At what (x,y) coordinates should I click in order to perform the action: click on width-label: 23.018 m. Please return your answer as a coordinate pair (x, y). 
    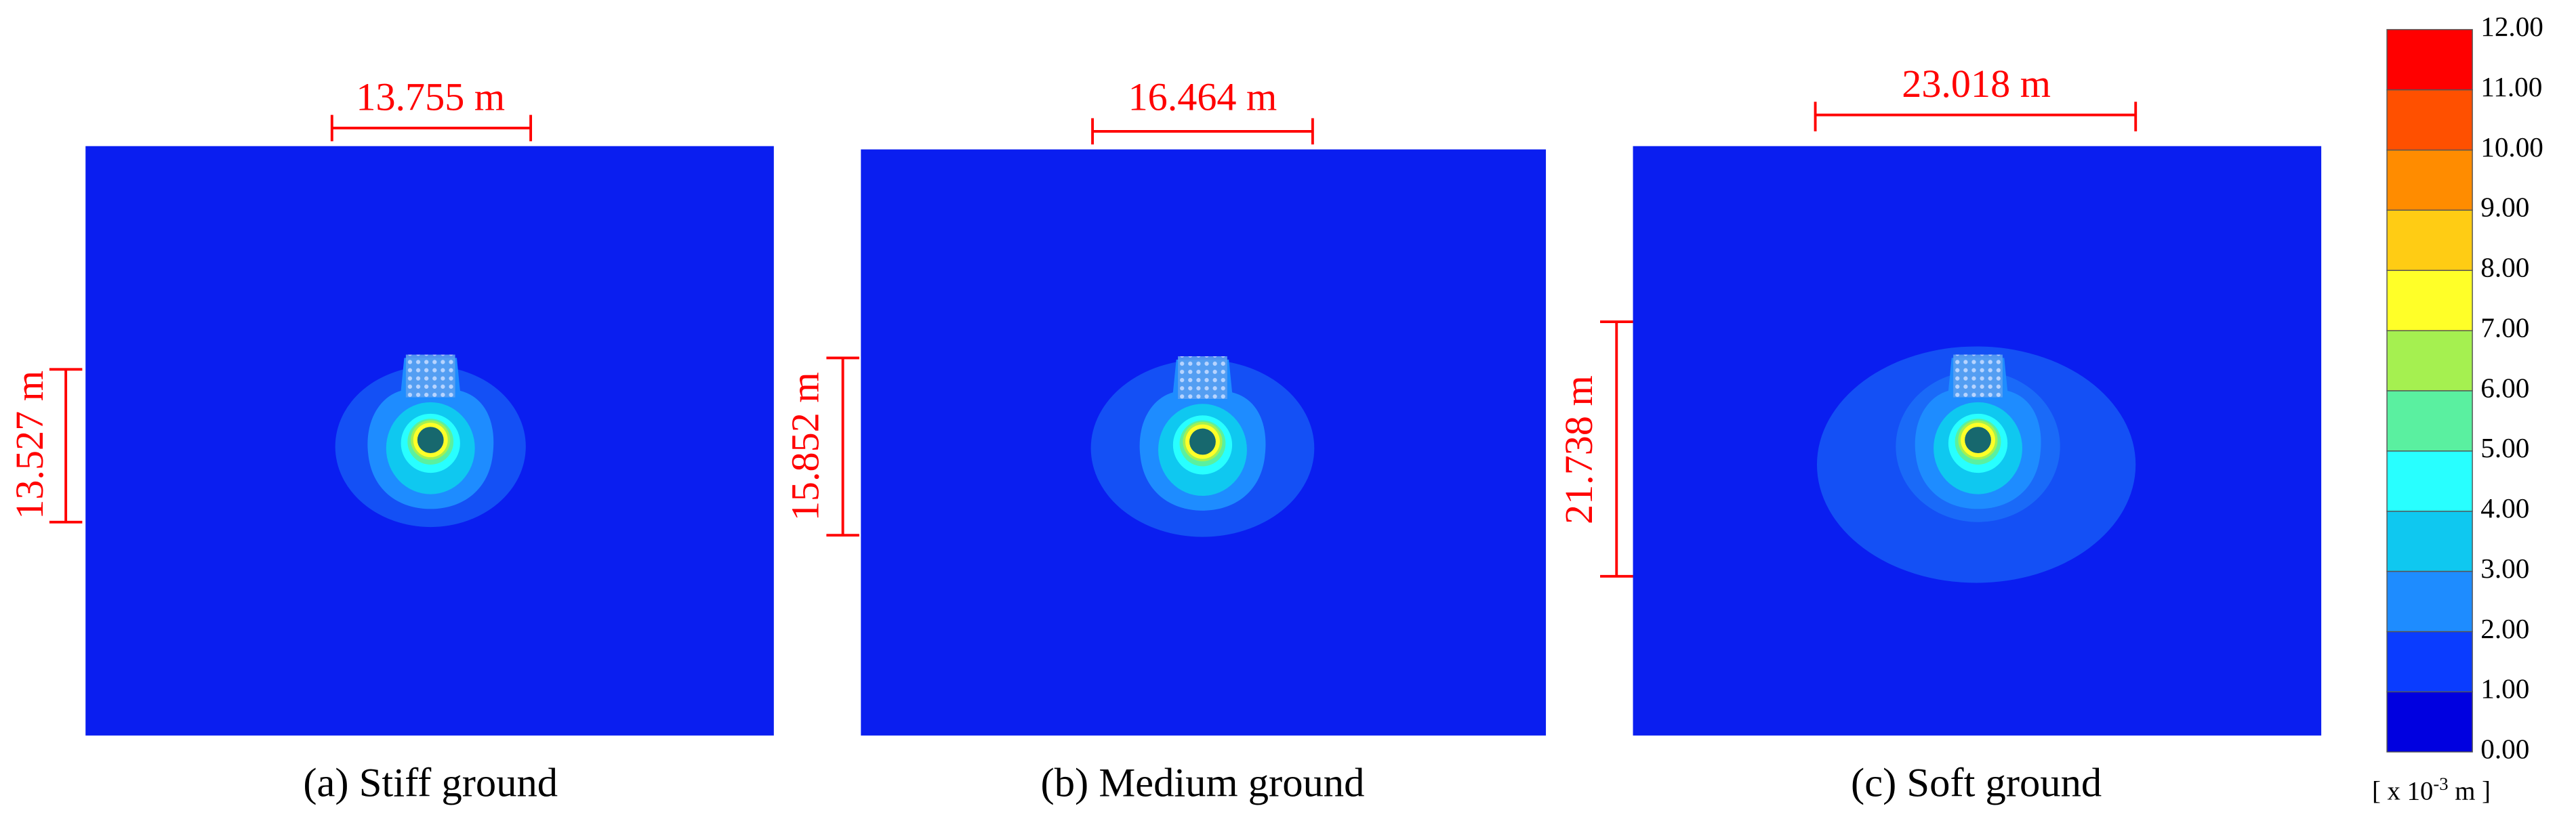
    Looking at the image, I should click on (1977, 84).